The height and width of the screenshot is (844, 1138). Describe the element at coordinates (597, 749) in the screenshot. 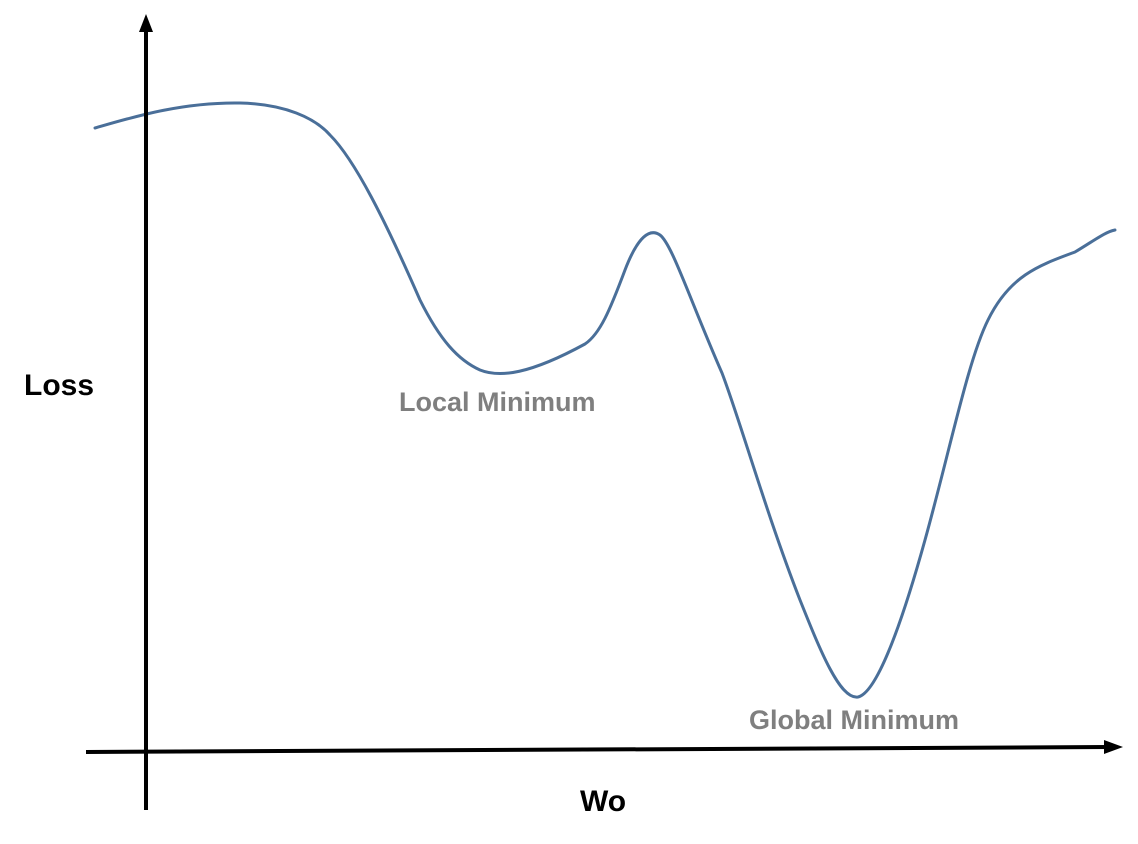

I see `x-axis` at that location.